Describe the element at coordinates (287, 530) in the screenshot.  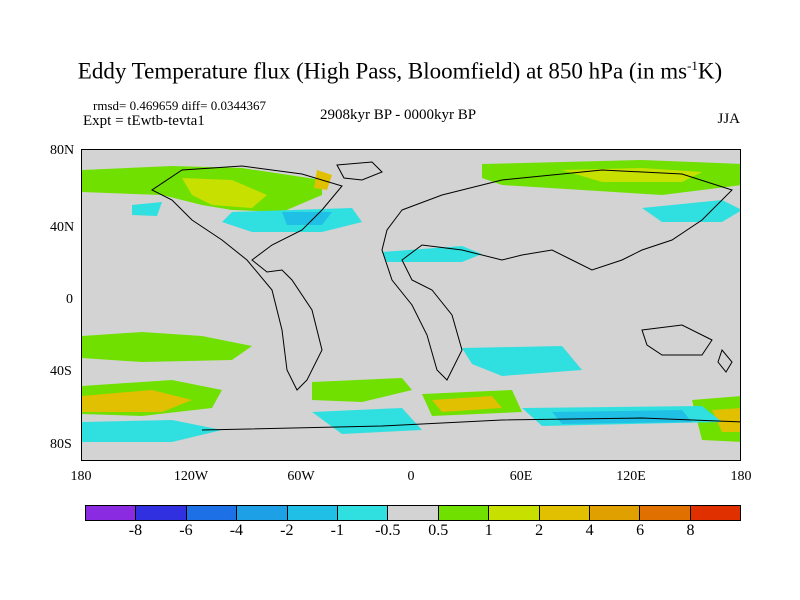
I see `colorbar-label: -2` at that location.